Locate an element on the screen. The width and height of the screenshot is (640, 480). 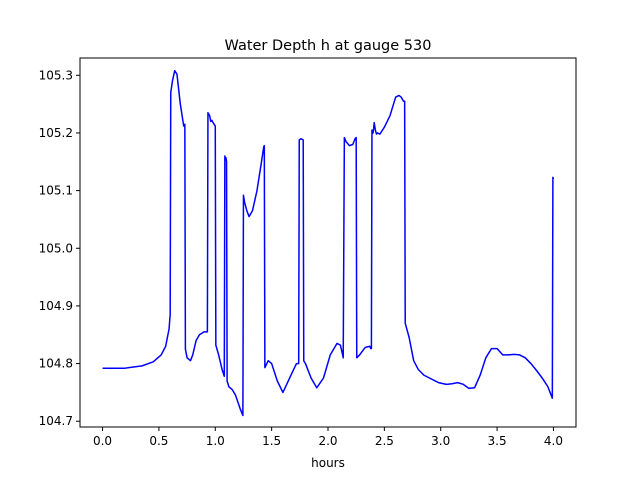
x-tick-label: 3.5 is located at coordinates (497, 441).